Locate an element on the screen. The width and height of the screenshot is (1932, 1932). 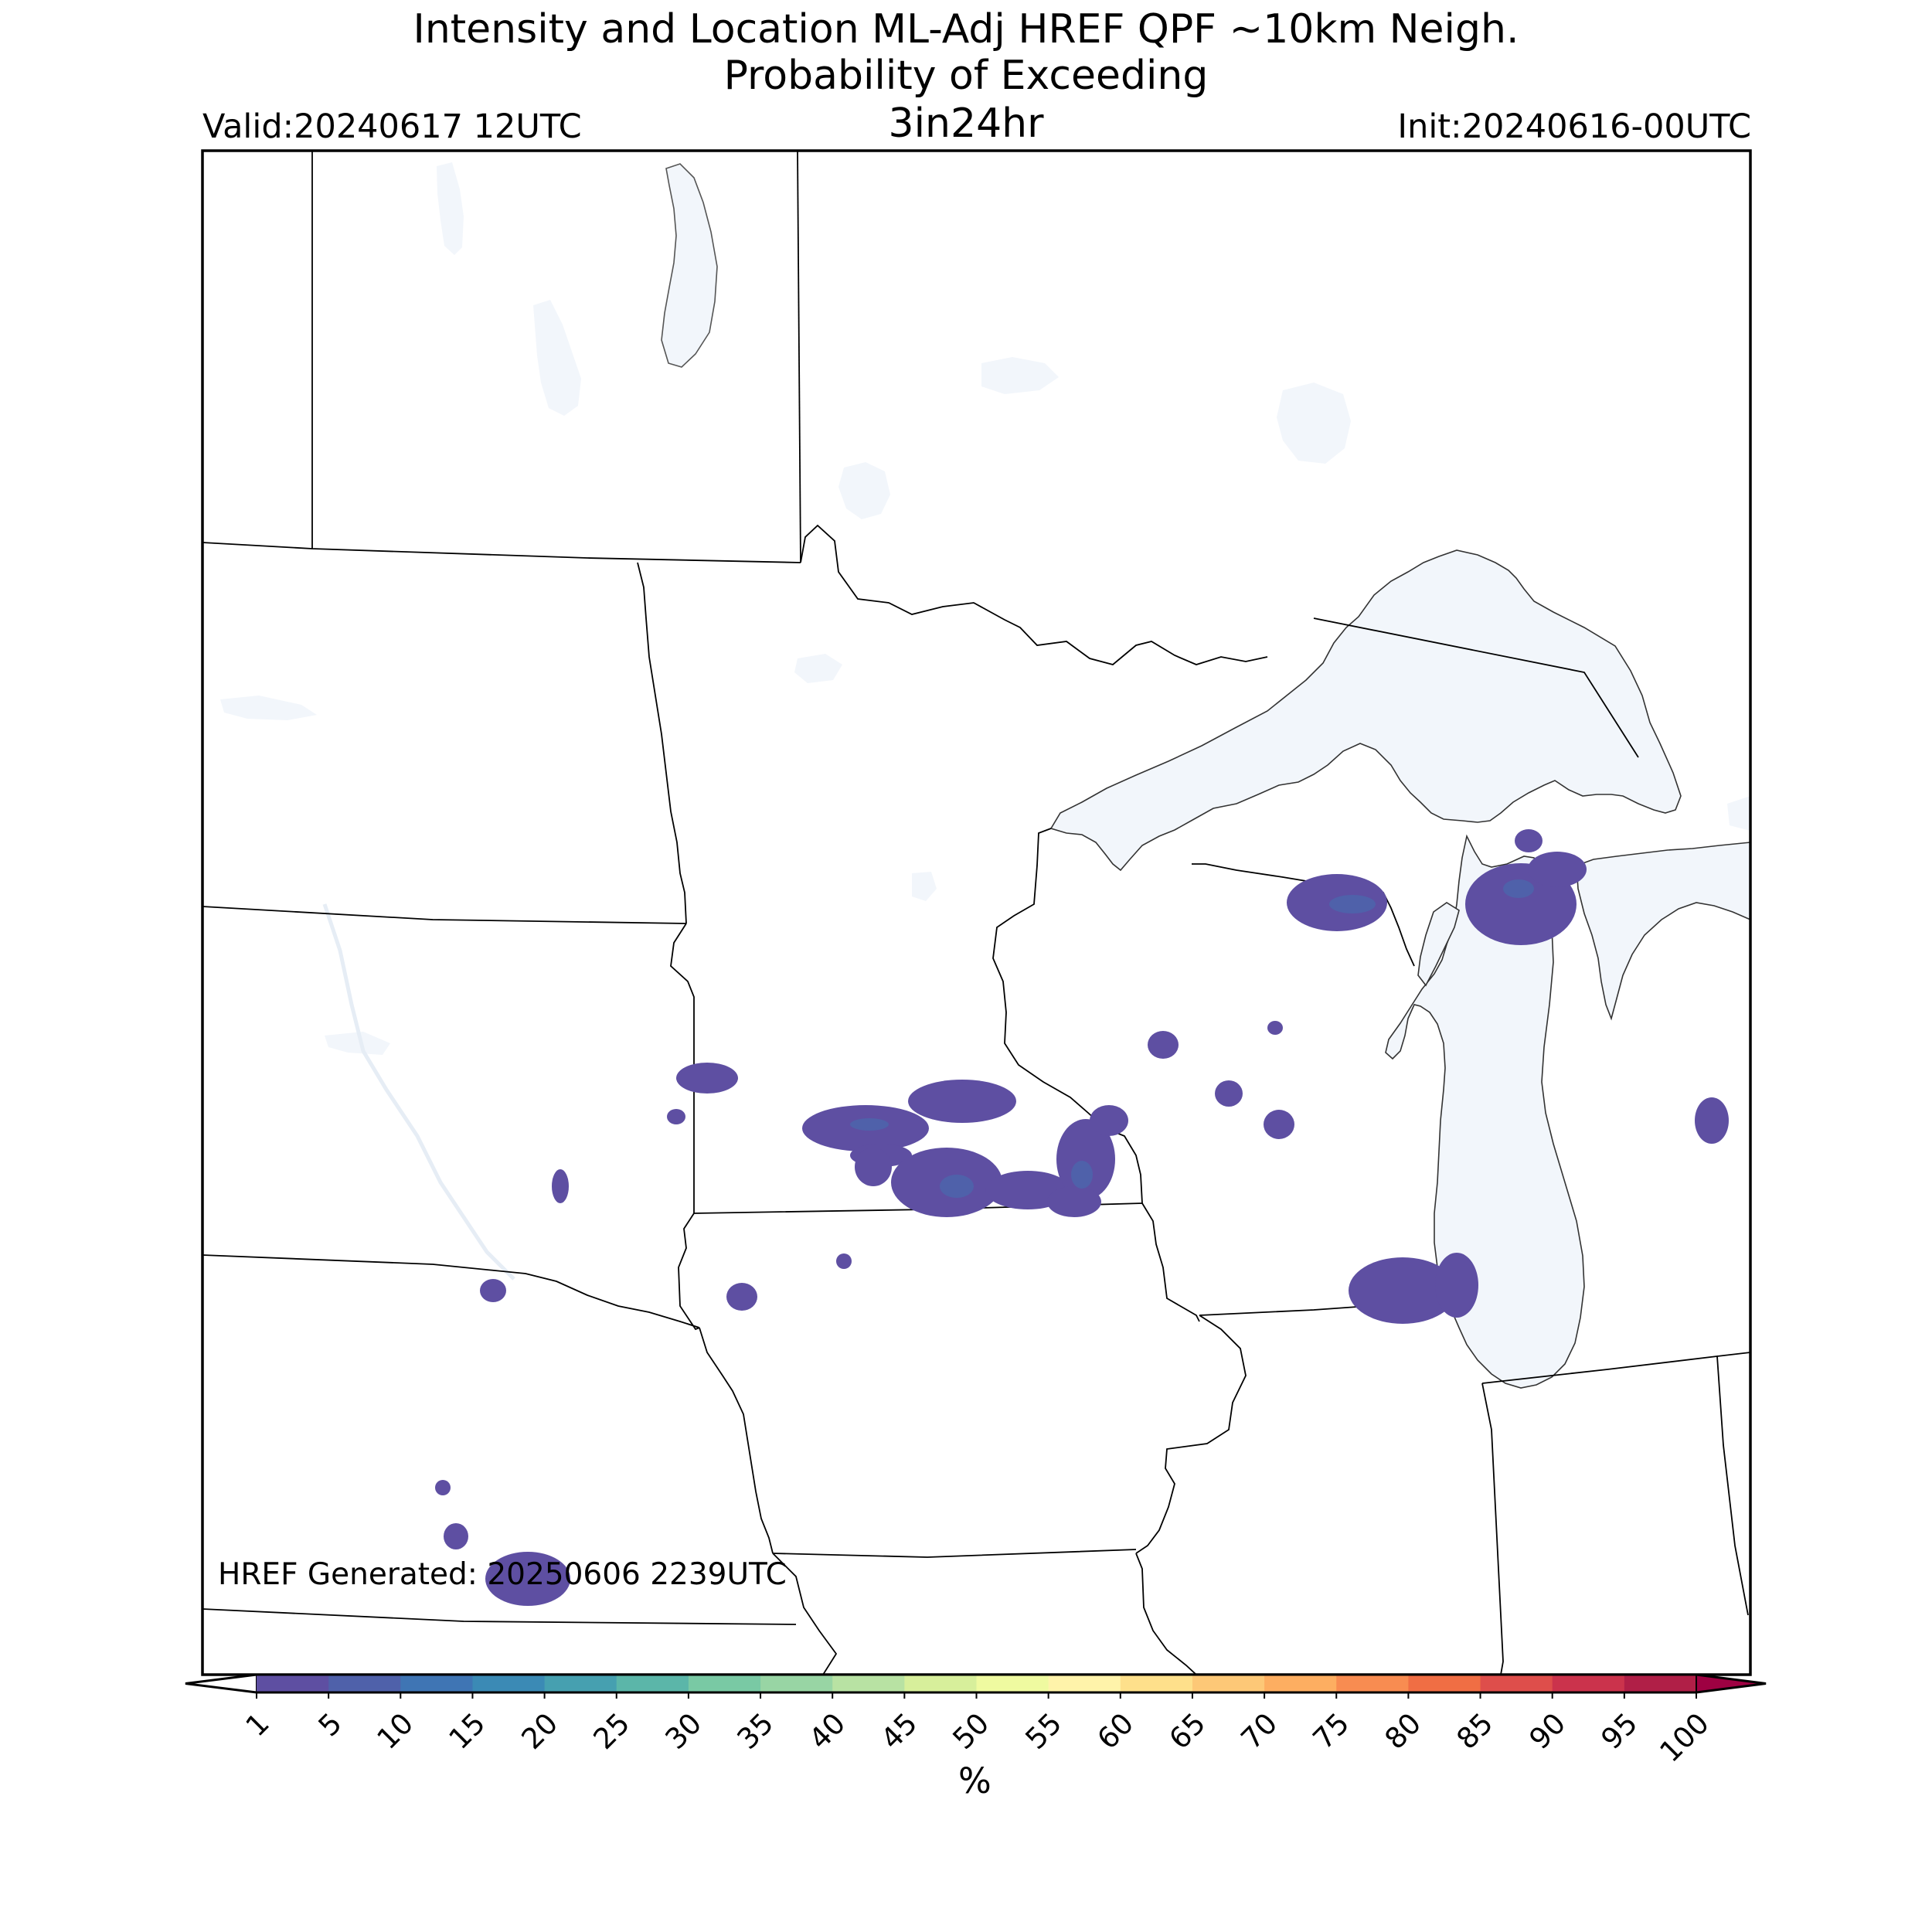
green-bay is located at coordinates (1439, 944).